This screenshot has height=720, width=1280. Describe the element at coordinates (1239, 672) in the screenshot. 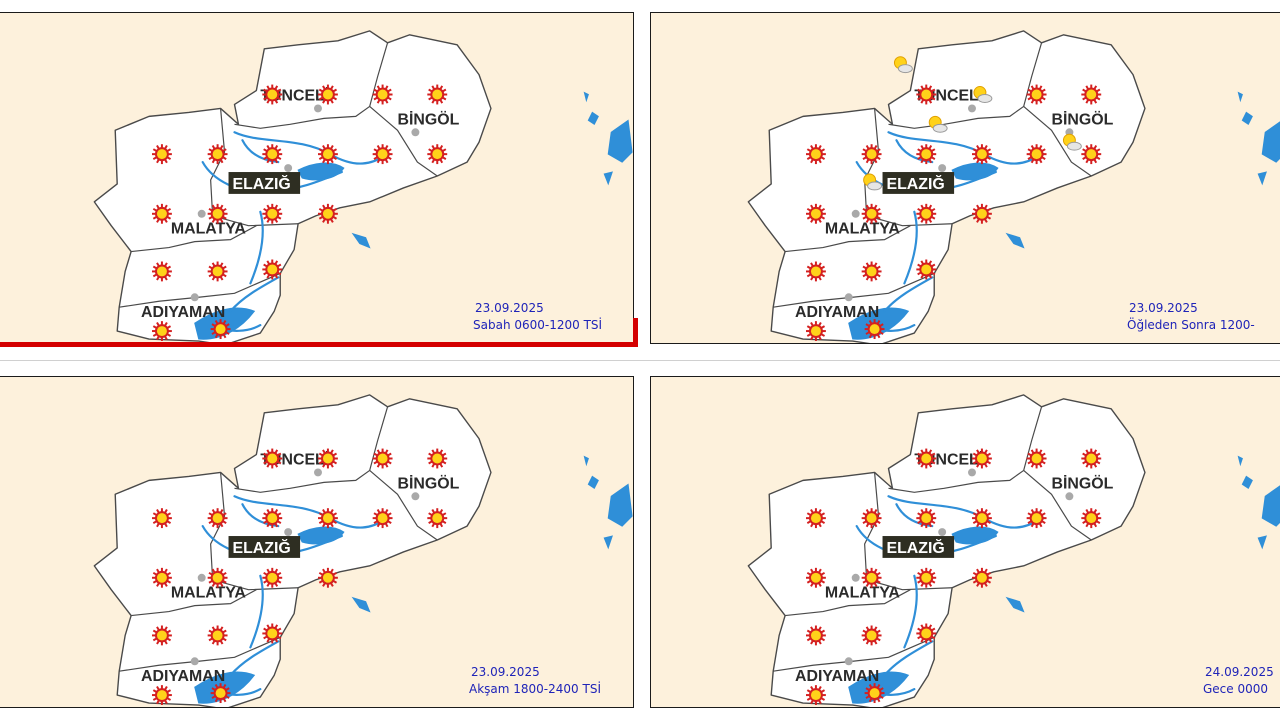

I see `forecast-date: 24.09.2025` at that location.